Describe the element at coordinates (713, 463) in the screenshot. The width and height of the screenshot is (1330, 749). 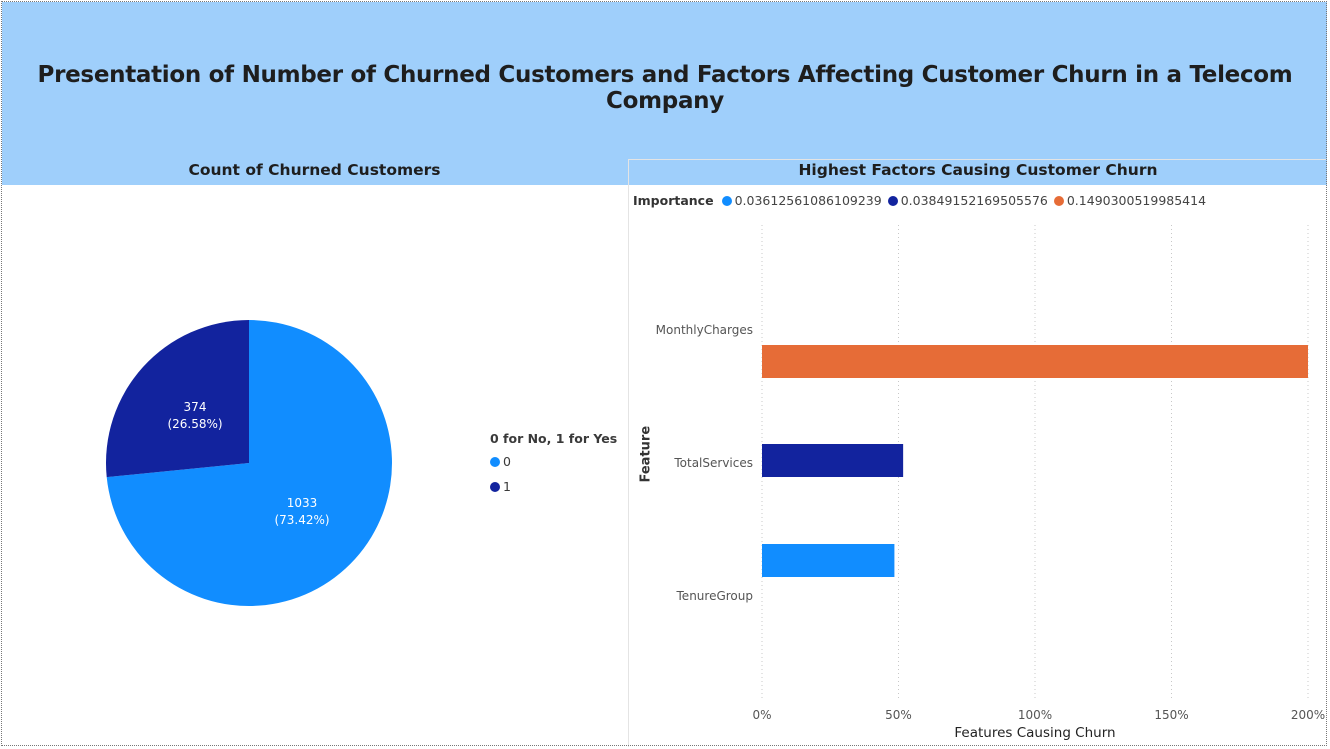
I see `y-category-label: TotalServices` at that location.